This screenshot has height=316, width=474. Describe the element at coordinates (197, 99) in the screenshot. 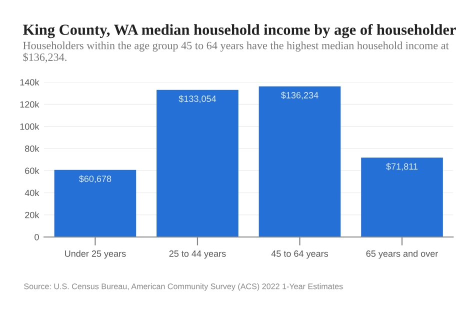

I see `data-label: $133,054` at that location.